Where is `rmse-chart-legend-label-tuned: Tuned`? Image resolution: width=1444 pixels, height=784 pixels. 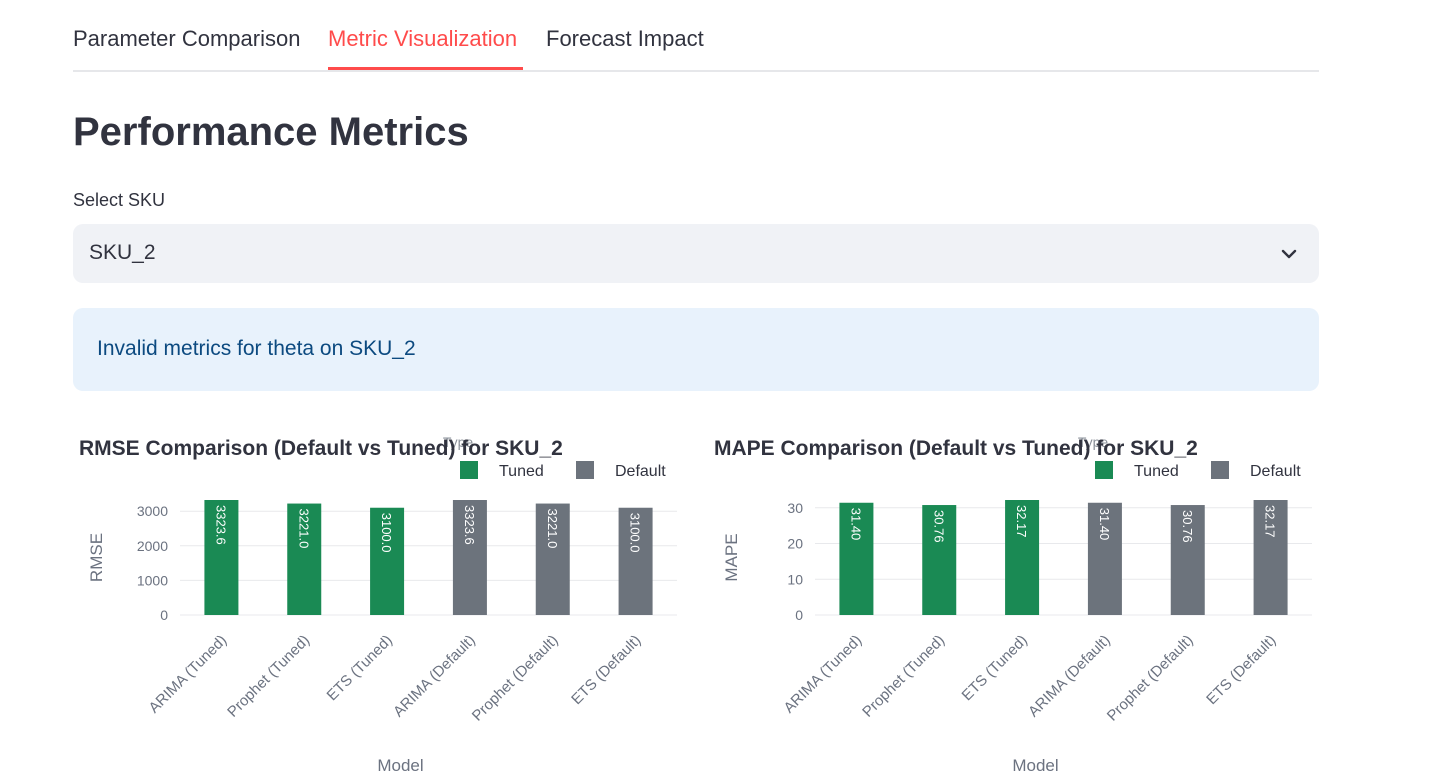
rmse-chart-legend-label-tuned: Tuned is located at coordinates (521, 471).